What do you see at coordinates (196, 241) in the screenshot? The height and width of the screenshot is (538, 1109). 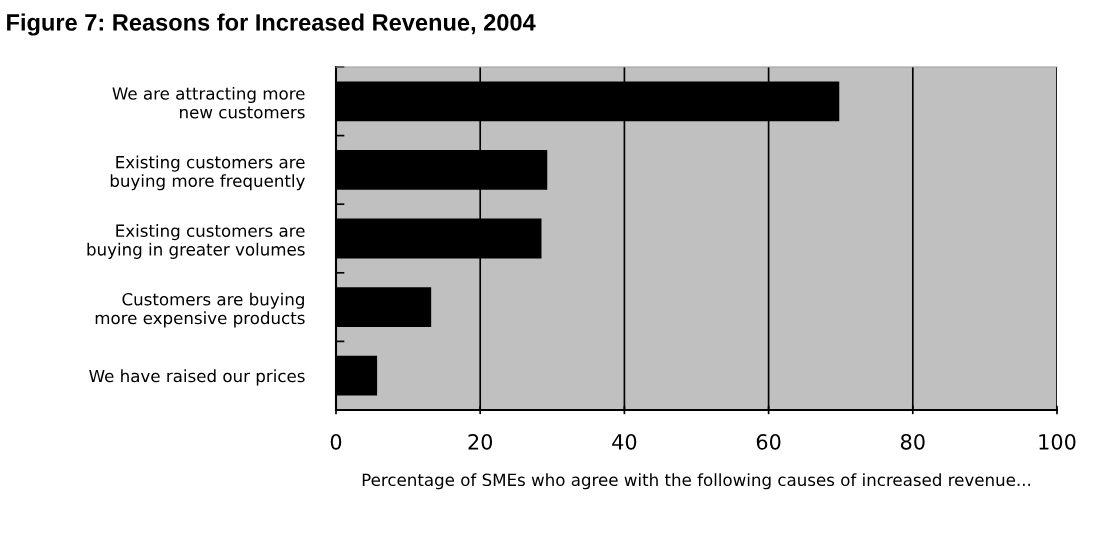 I see `y-tick-label: Existing customers are buying in greater volumes` at bounding box center [196, 241].